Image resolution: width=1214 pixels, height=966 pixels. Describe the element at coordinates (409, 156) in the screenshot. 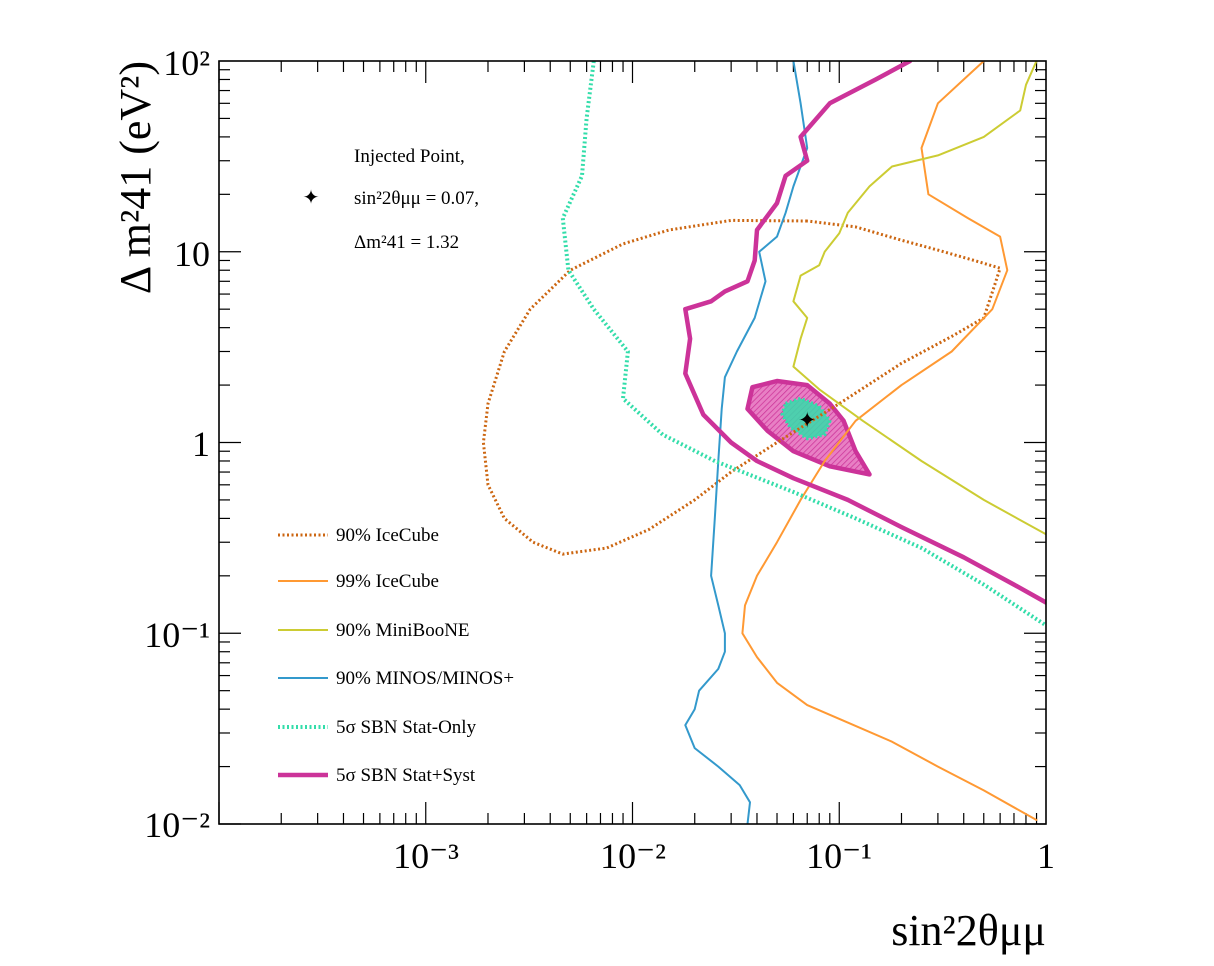

I see `injected-point-label-line1: Injected Point,` at that location.